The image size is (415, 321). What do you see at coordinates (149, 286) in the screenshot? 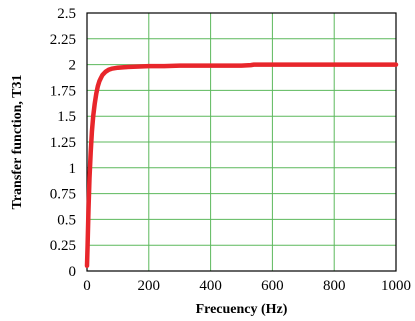
I see `x-tick-label: 200` at bounding box center [149, 286].